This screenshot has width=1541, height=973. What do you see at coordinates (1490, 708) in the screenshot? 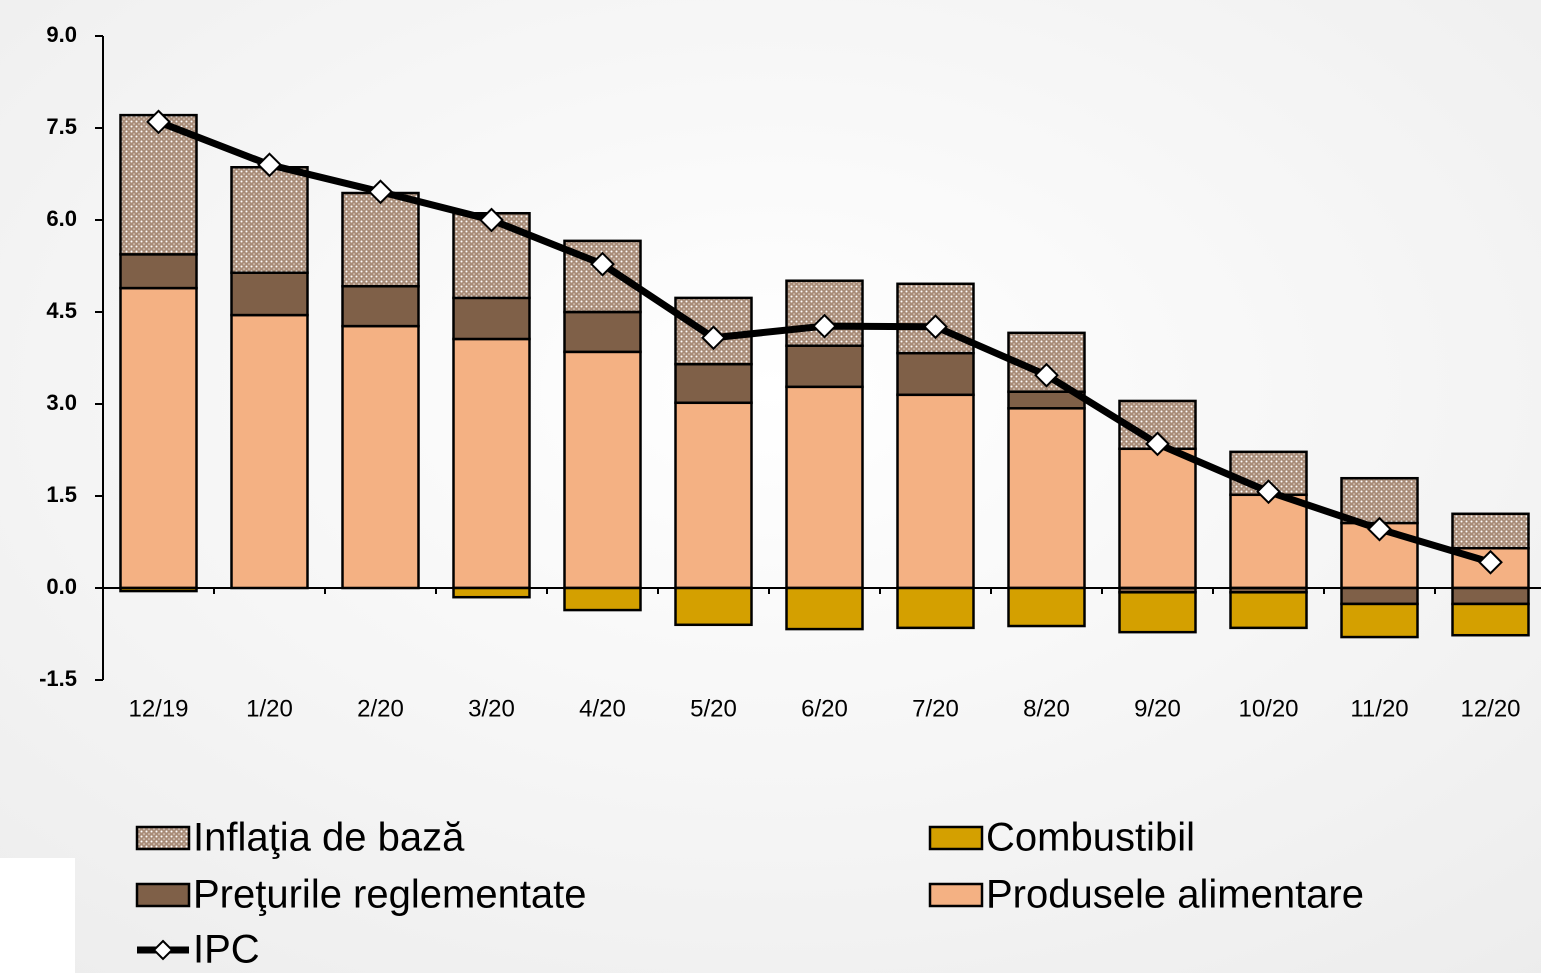
I see `x-tick-label: 12/20` at bounding box center [1490, 708].